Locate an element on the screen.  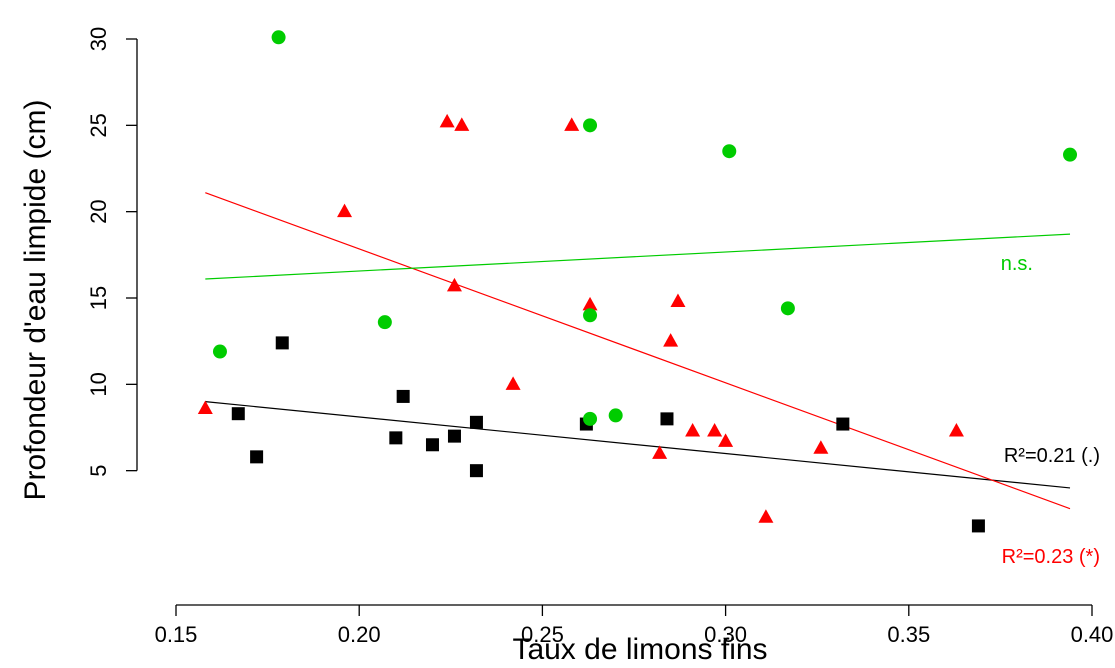
fit-annotations: R²=0.21 (.) R²=0.23 (*) n.s. is located at coordinates (1050, 410).